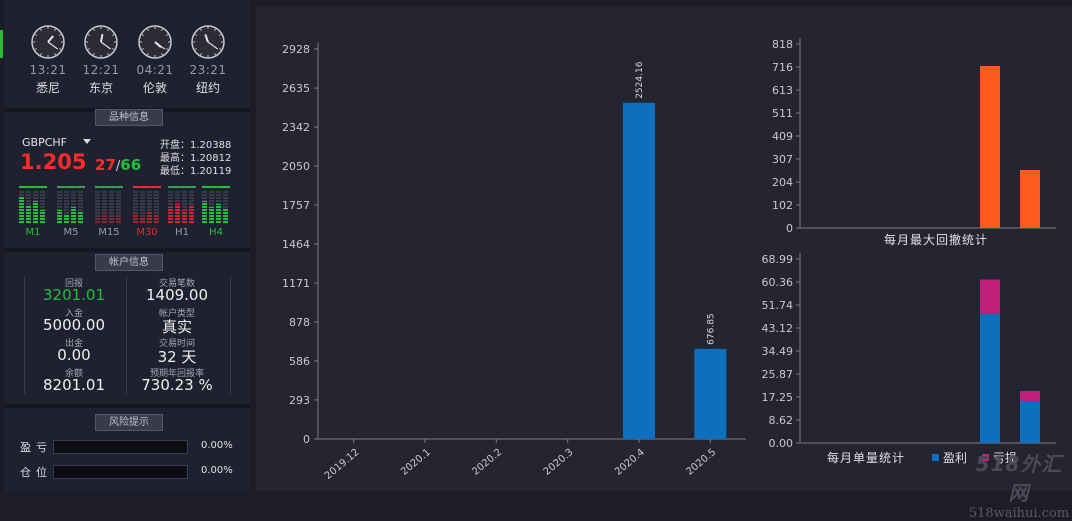 This screenshot has width=1072, height=521. What do you see at coordinates (120, 472) in the screenshot?
I see `risk-bar-position` at bounding box center [120, 472].